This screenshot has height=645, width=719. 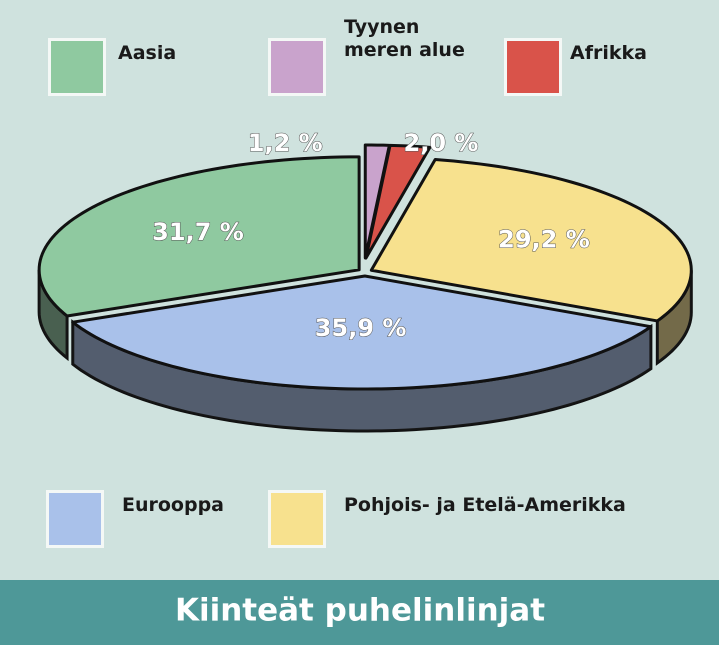 I want to click on value-label: 2,0 %, so click(x=441, y=143).